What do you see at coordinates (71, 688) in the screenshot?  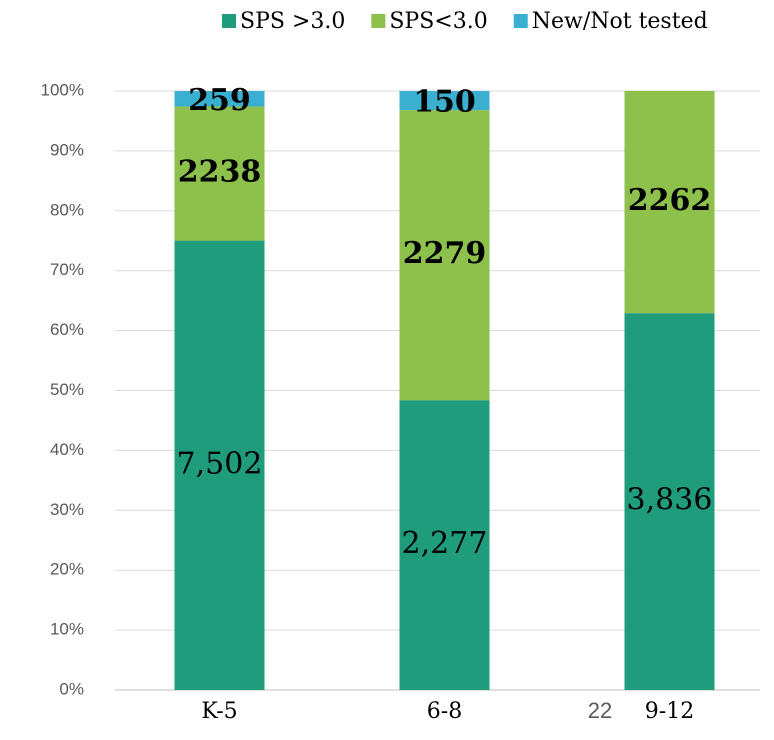 I see `y-tick-label: 0%` at bounding box center [71, 688].